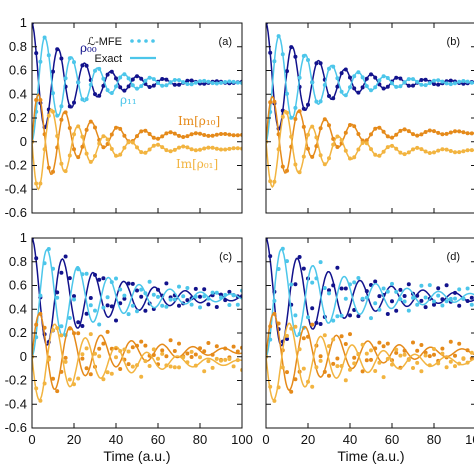  I want to click on y-tick-label: -0.6, so click(16, 212).